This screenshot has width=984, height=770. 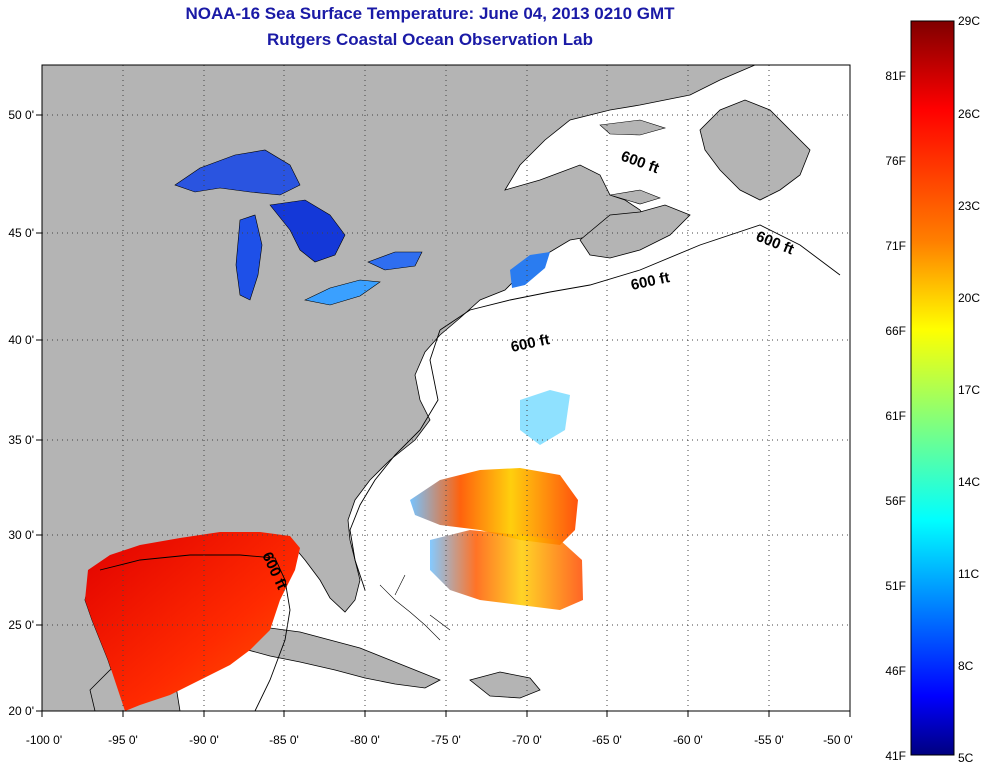 What do you see at coordinates (969, 114) in the screenshot?
I see `colorbar-celsius-label: 26C` at bounding box center [969, 114].